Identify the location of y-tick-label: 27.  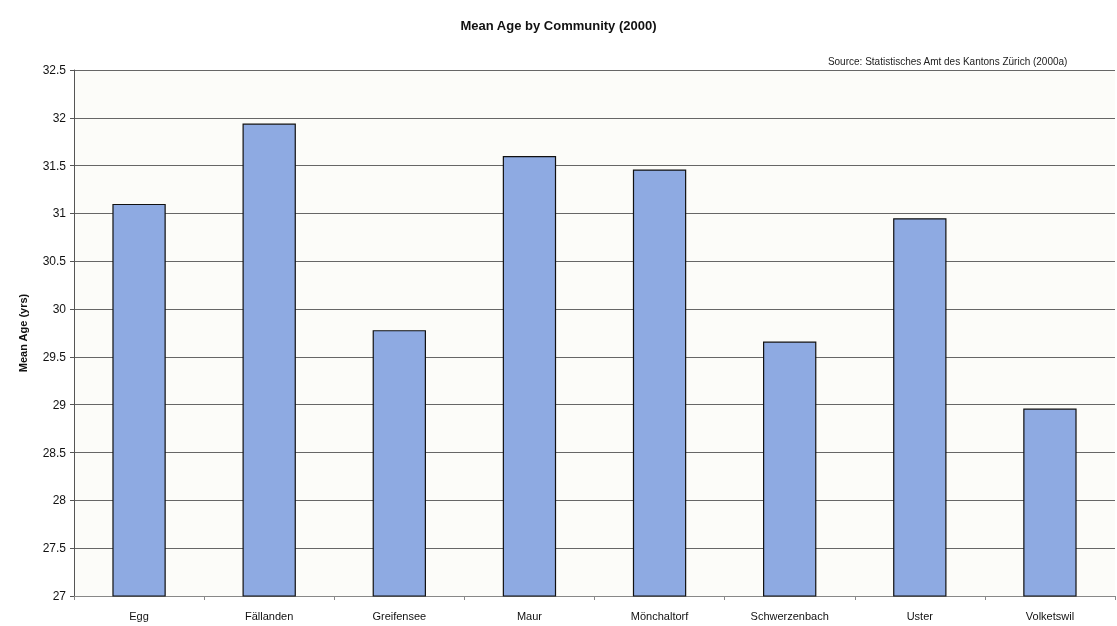
(59, 596).